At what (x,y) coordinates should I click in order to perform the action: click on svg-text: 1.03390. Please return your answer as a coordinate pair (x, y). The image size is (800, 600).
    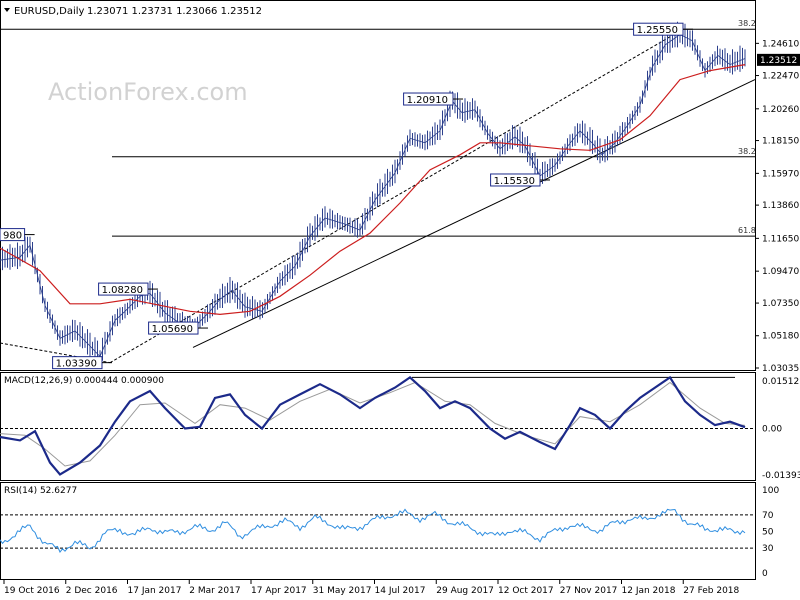
    Looking at the image, I should click on (76, 364).